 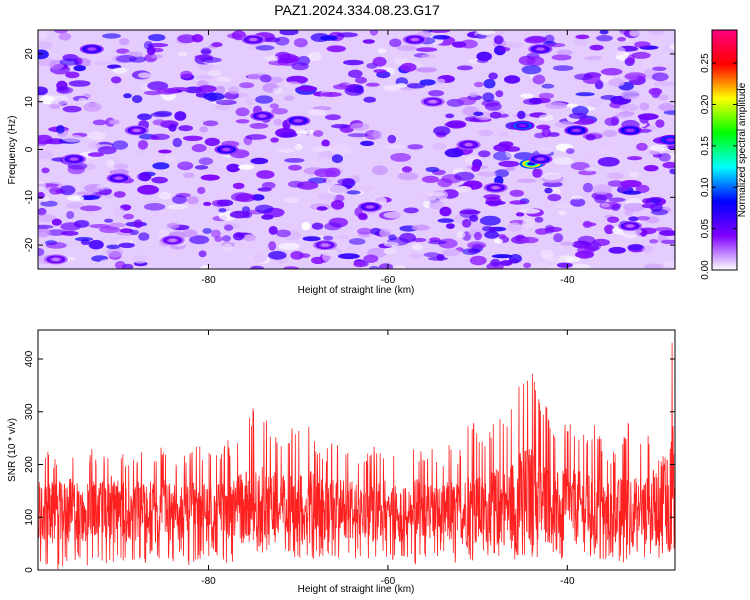 I want to click on colorbar-tick-label: 0.15, so click(x=705, y=146).